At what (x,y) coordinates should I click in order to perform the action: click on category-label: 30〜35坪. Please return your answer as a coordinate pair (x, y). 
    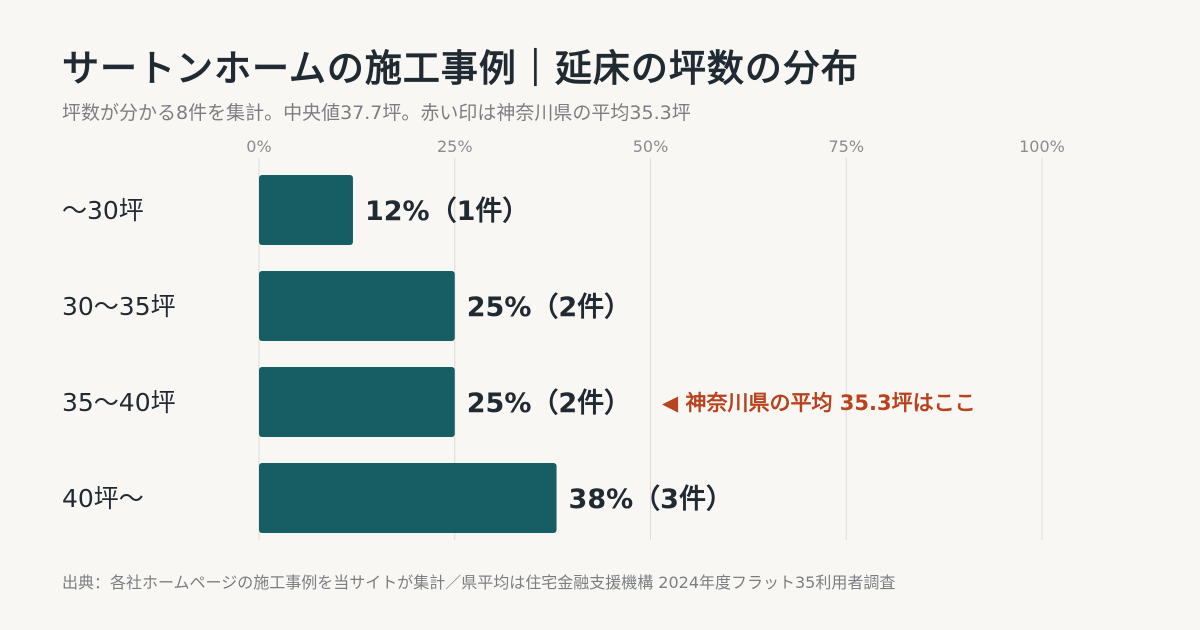
    Looking at the image, I should click on (119, 306).